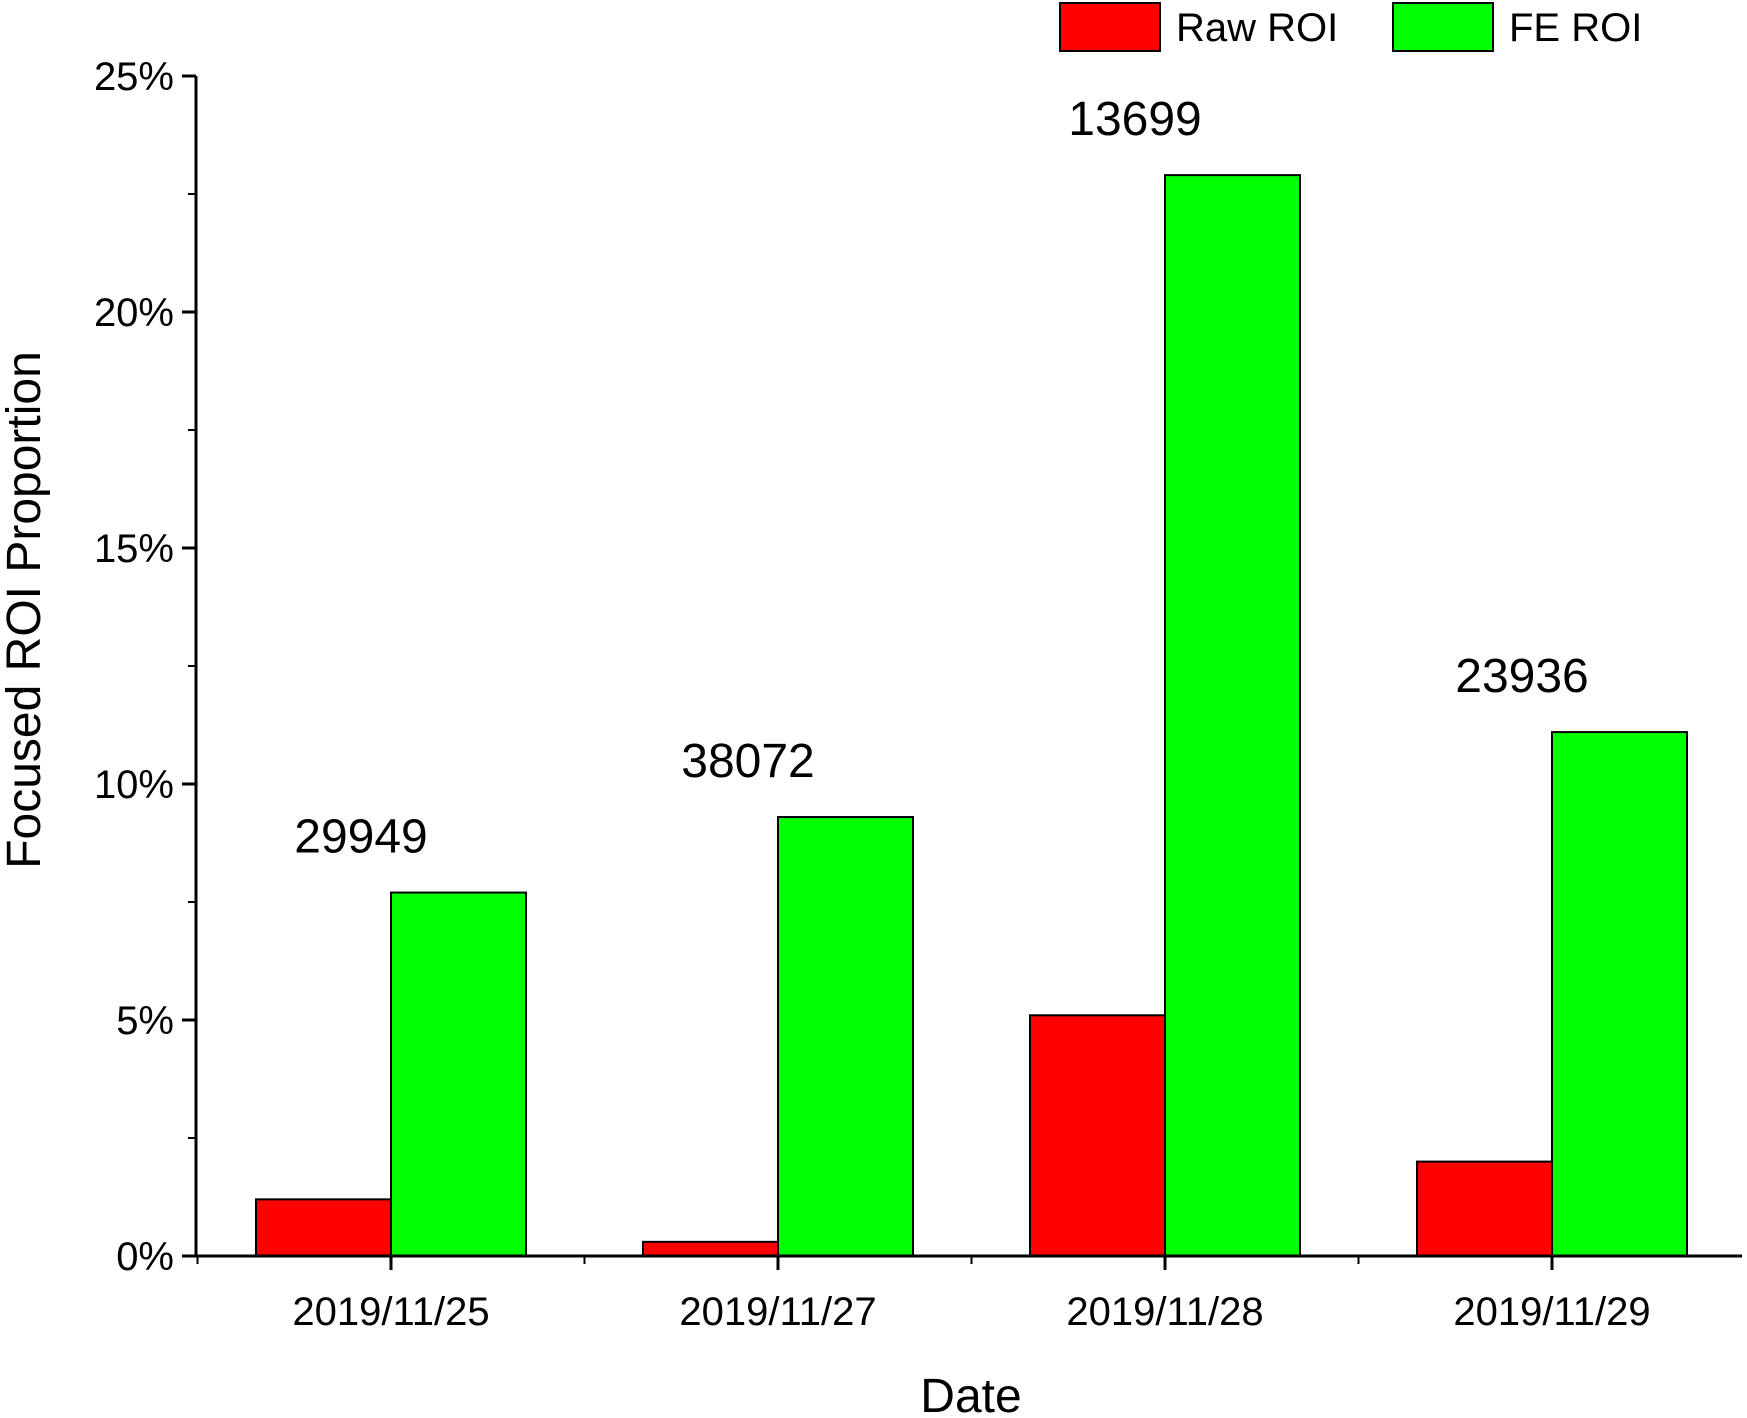 The image size is (1747, 1418). What do you see at coordinates (747, 761) in the screenshot?
I see `data-label: 38072` at bounding box center [747, 761].